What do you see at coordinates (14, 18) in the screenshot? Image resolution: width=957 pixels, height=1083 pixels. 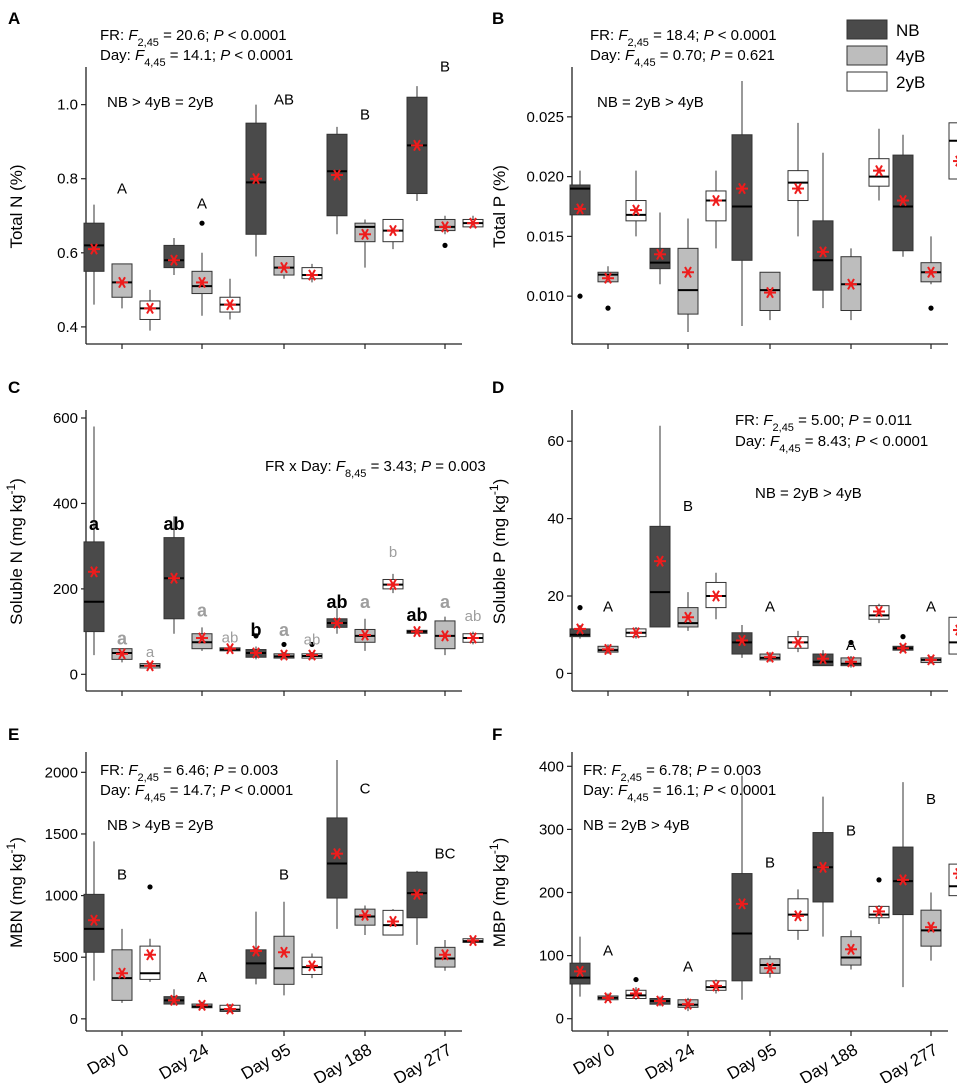 I see `panel-letter: A` at bounding box center [14, 18].